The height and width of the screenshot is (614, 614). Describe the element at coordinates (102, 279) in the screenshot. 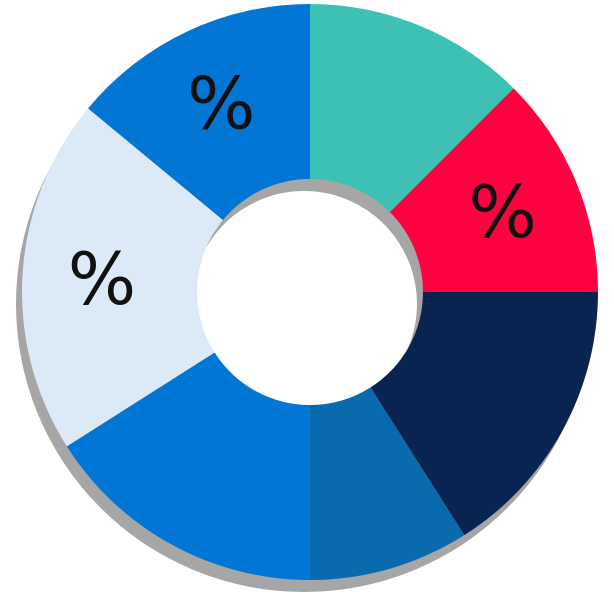

I see `slice-label-6: %` at that location.